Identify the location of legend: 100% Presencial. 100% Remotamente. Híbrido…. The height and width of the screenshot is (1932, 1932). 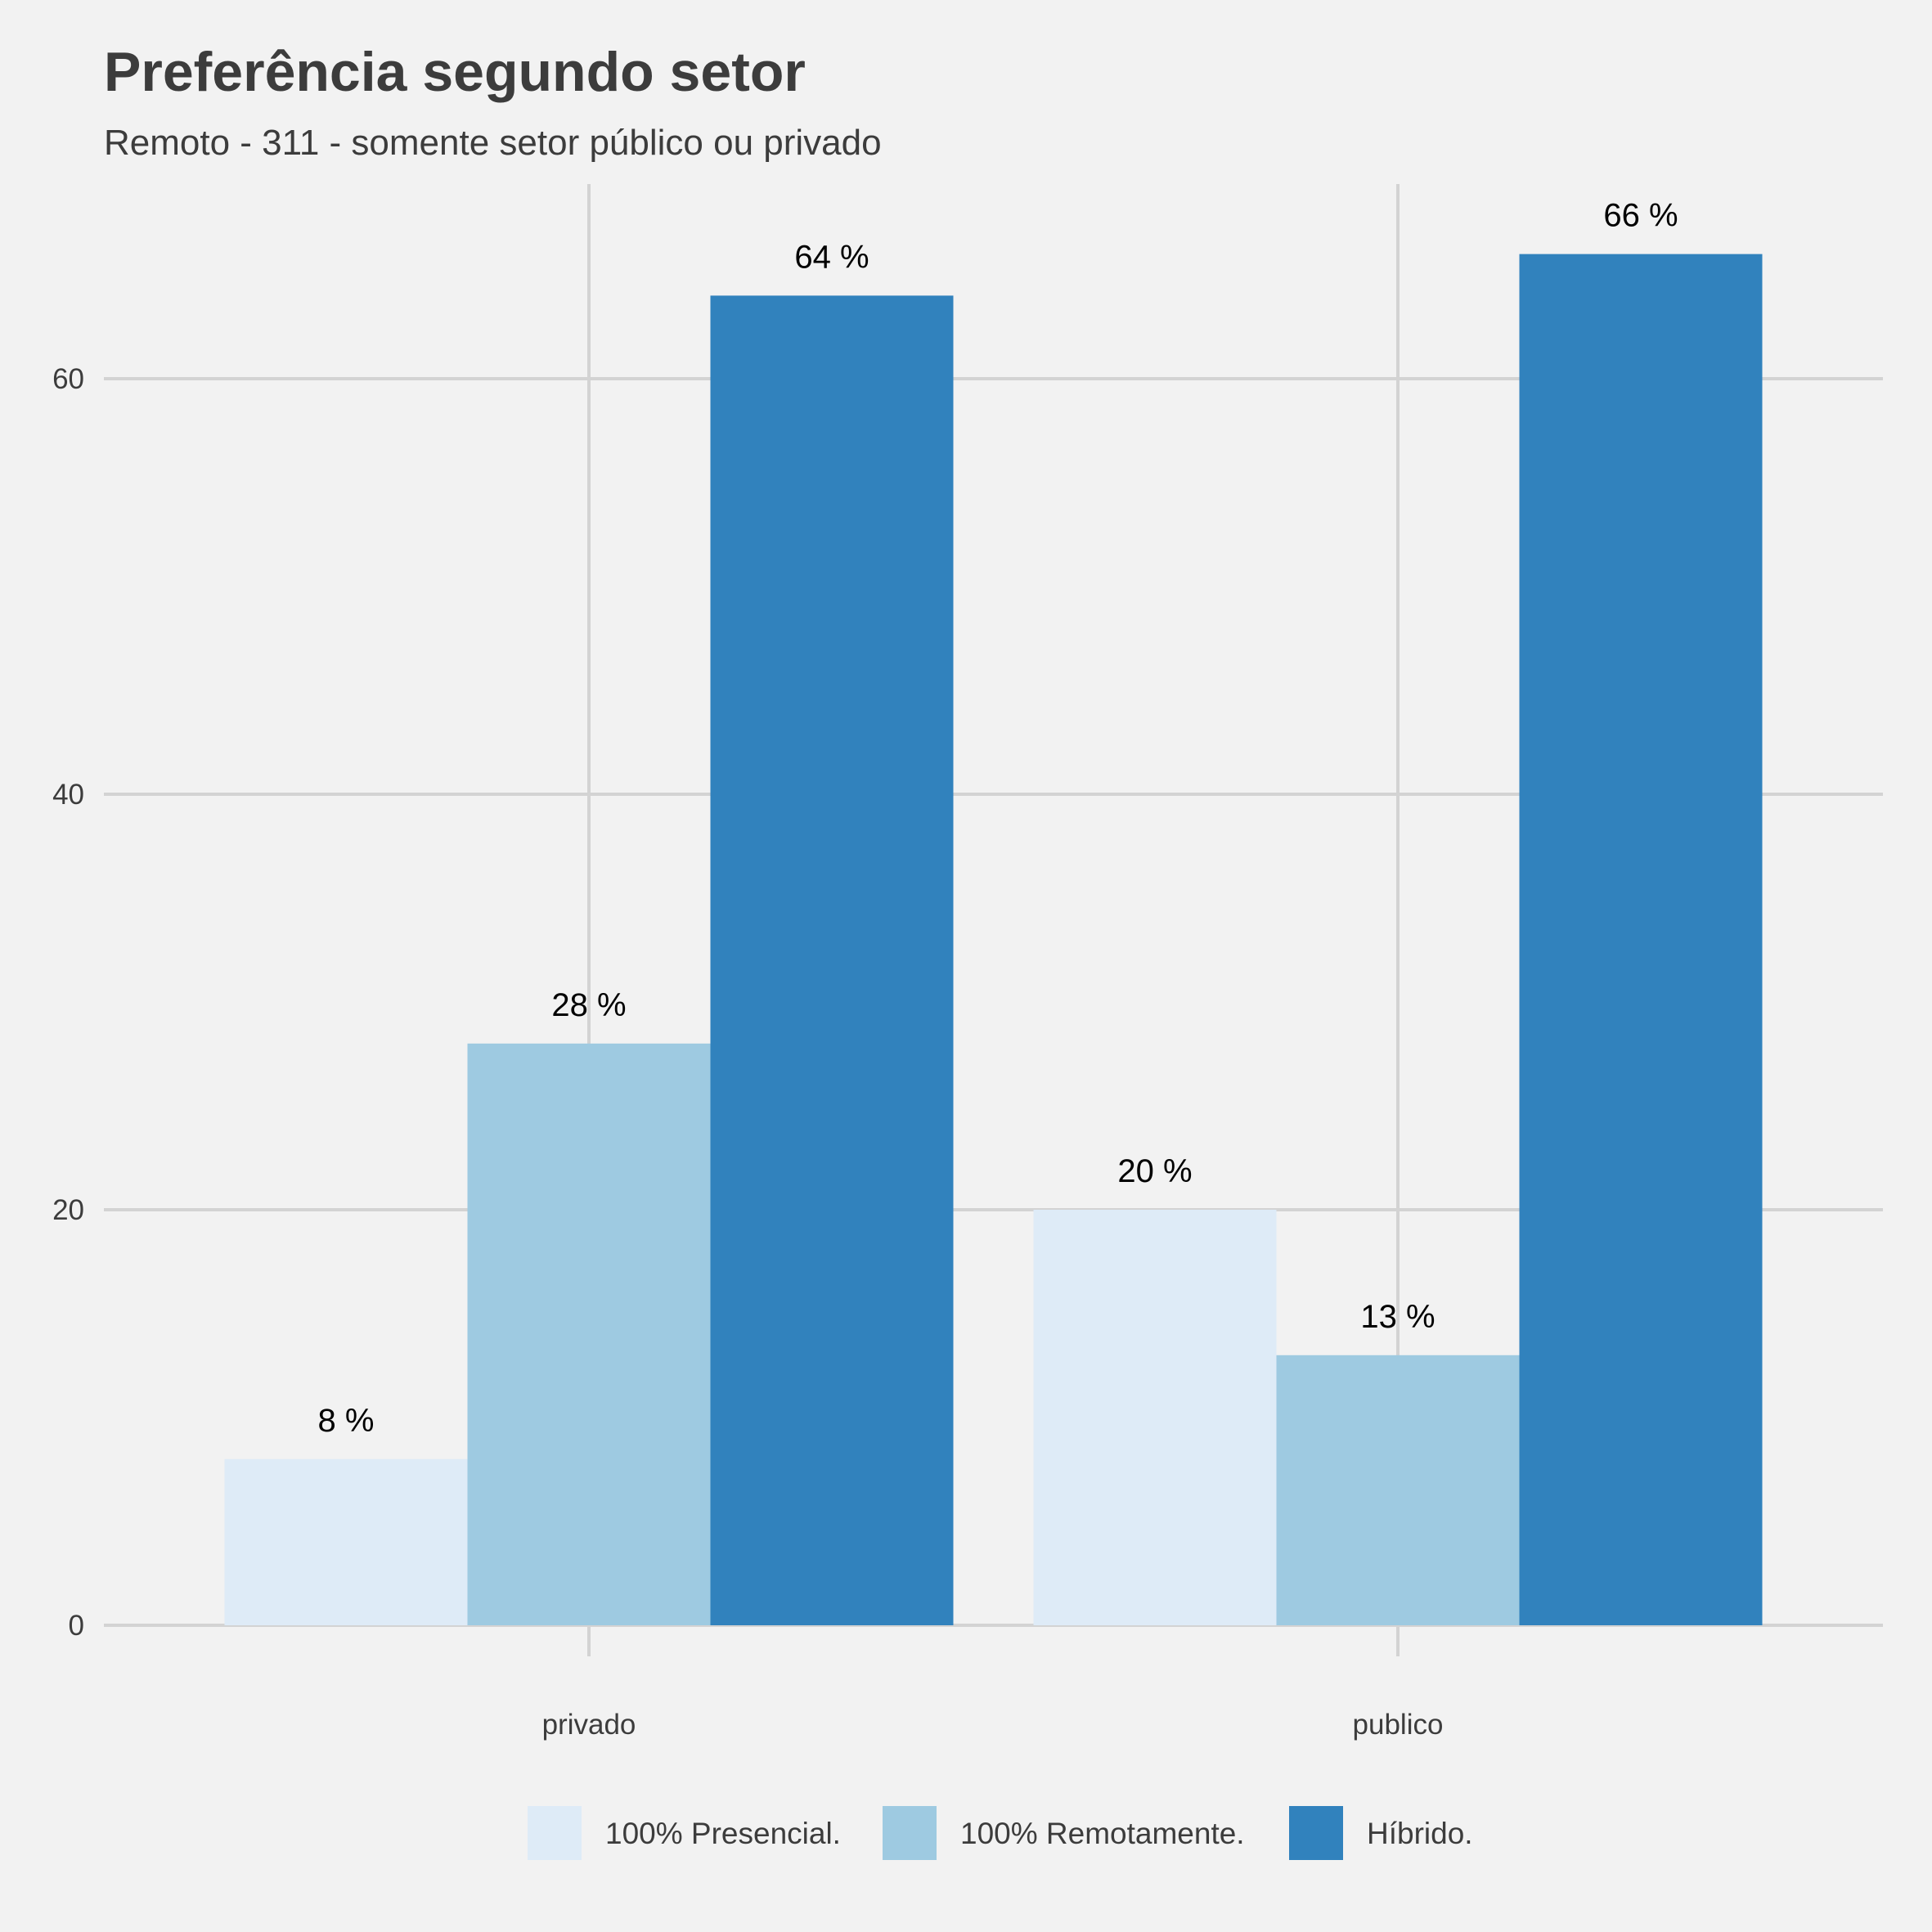
(1001, 1833).